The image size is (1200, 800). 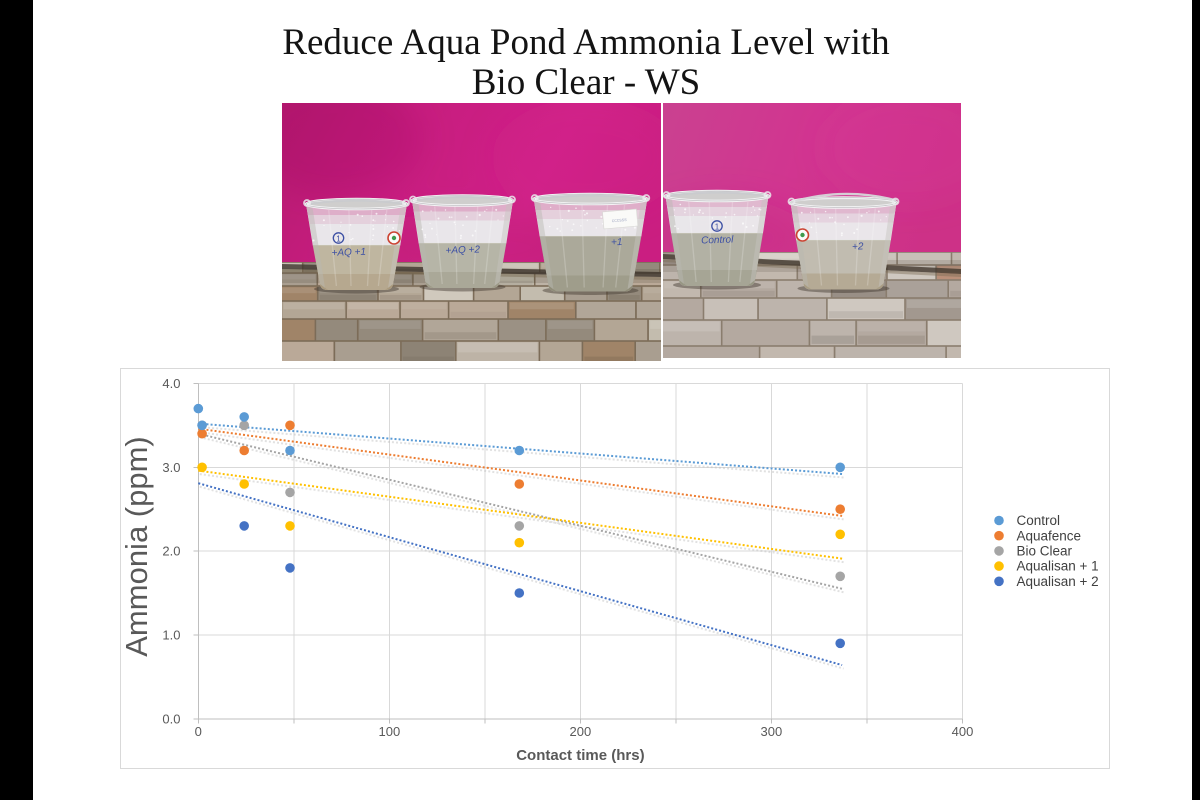 What do you see at coordinates (462, 250) in the screenshot?
I see `svg-text: +AQ +2` at bounding box center [462, 250].